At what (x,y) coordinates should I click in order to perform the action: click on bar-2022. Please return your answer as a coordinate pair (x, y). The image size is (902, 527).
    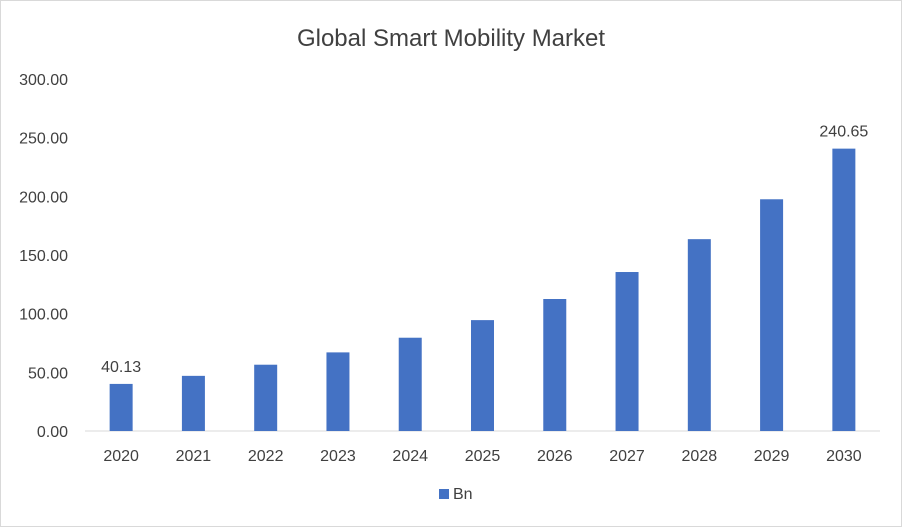
    Looking at the image, I should click on (266, 397).